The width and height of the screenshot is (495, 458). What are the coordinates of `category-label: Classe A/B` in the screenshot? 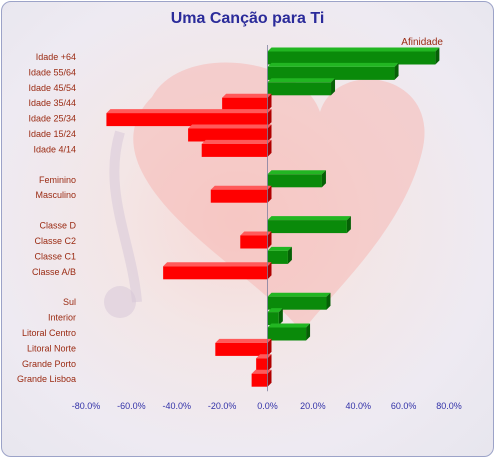 It's located at (54, 272).